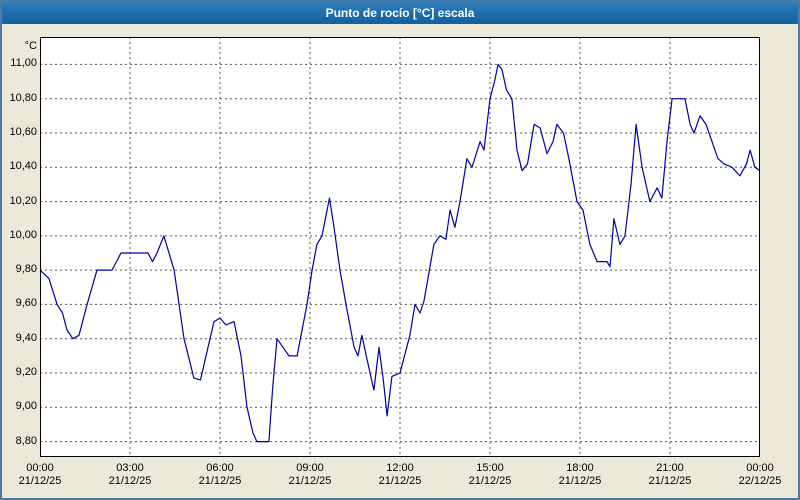  Describe the element at coordinates (400, 468) in the screenshot. I see `x-tick-time: 12:00` at that location.